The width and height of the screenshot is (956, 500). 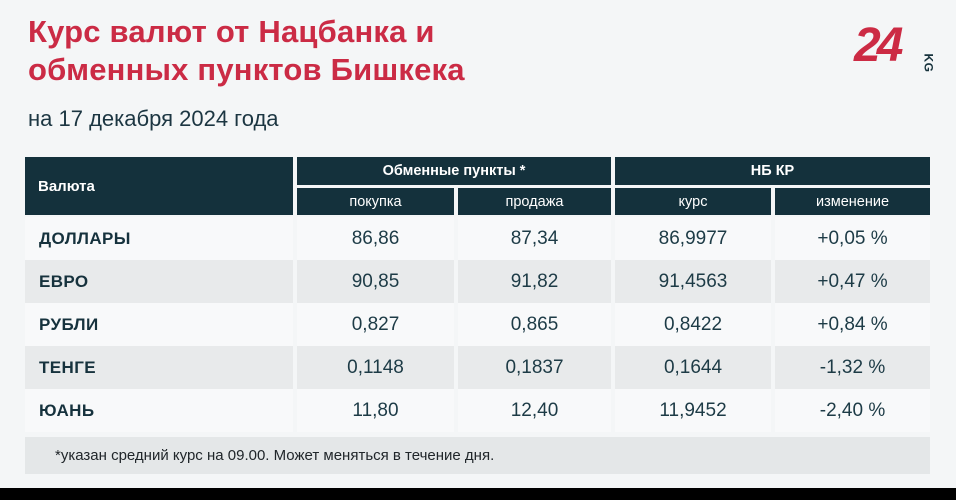 I want to click on cell-sell: 87,34, so click(x=534, y=238).